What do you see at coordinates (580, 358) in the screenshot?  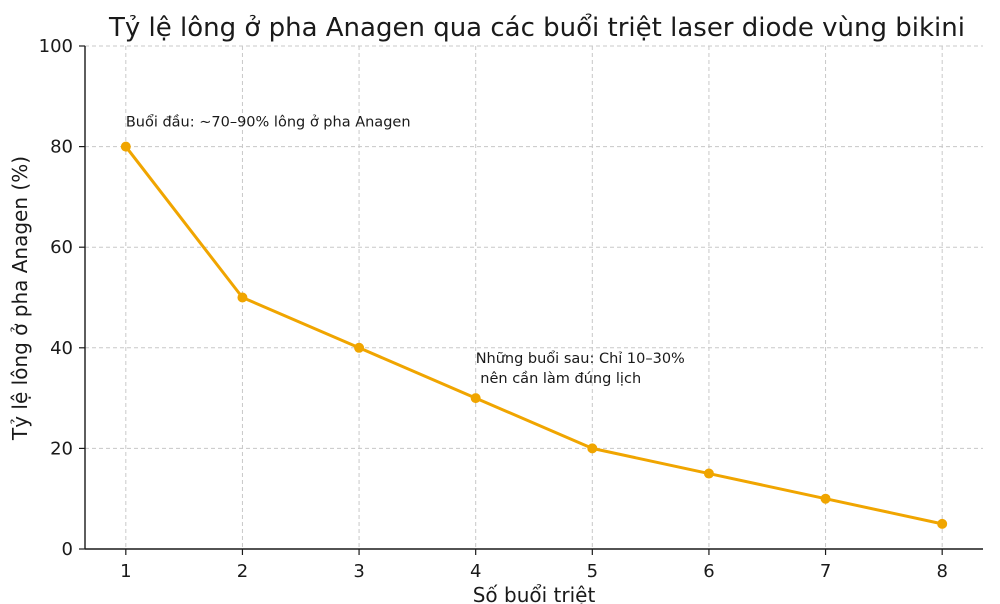 I see `annotation-line: Những buổi sau: Chỉ 10–30%` at bounding box center [580, 358].